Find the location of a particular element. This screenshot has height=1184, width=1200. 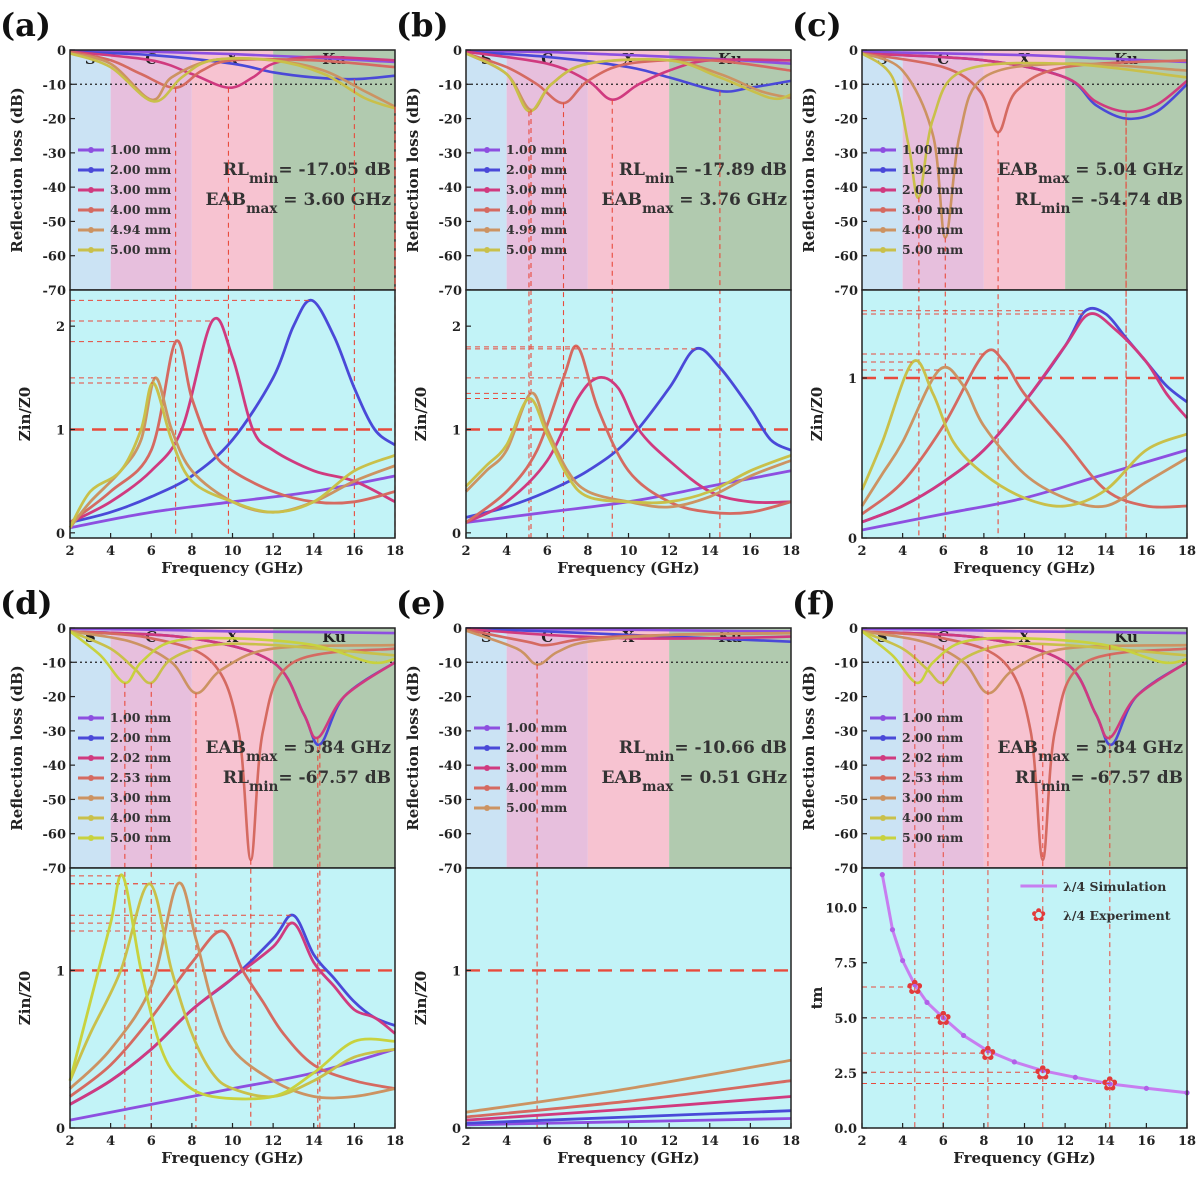

legend-label: 2.53 mm is located at coordinates (932, 777).